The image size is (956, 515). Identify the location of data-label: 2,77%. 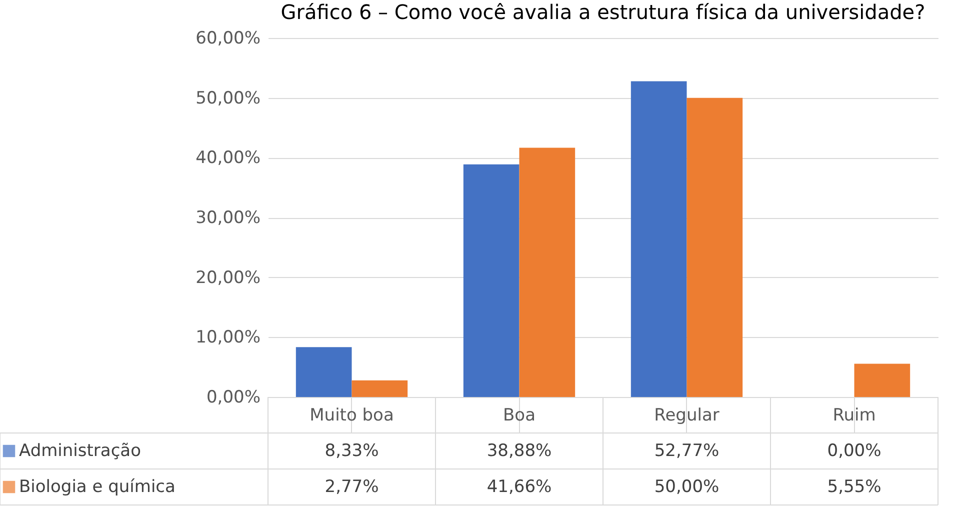
(351, 487).